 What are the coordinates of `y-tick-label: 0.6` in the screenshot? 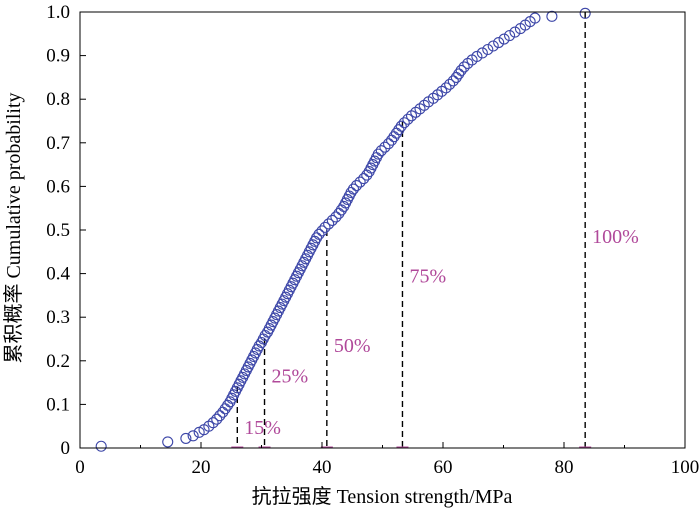 It's located at (58, 186).